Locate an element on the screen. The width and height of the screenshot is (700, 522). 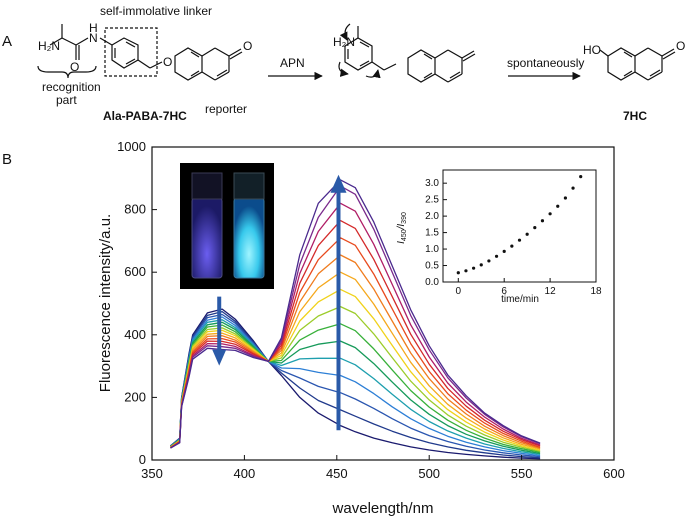
inset-y-tick-label: 0.0 is located at coordinates (432, 282).